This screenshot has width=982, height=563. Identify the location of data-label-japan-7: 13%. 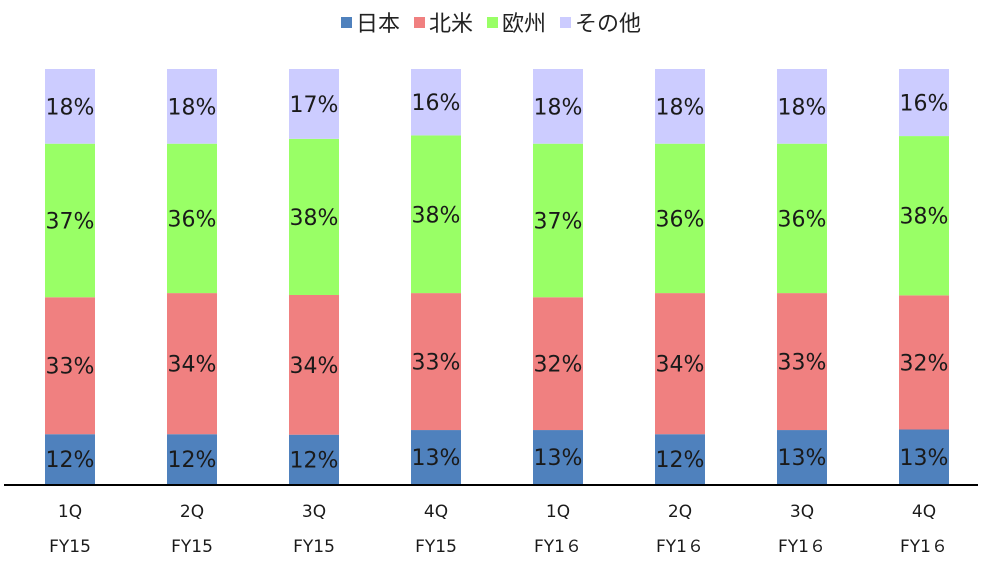
(802, 458).